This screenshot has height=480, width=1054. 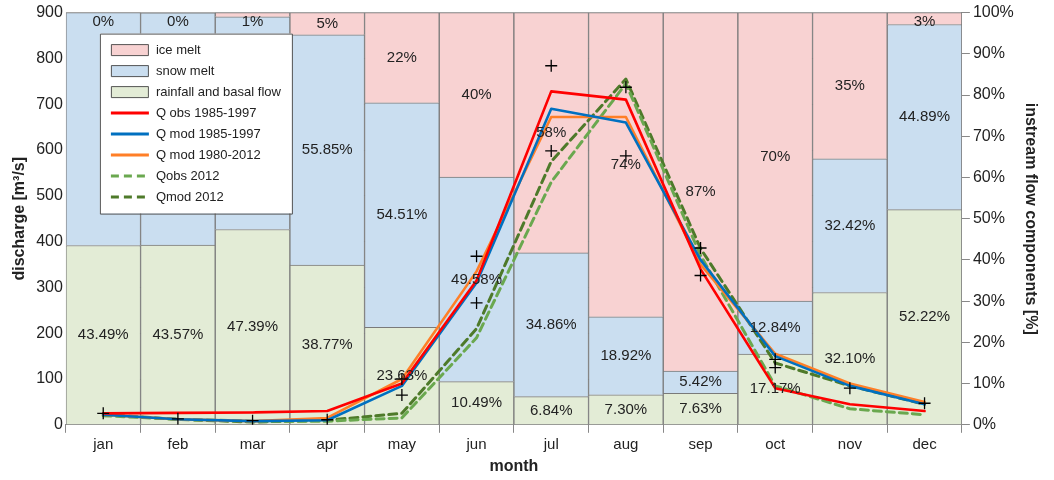 What do you see at coordinates (700, 407) in the screenshot?
I see `data-label: 7.63%` at bounding box center [700, 407].